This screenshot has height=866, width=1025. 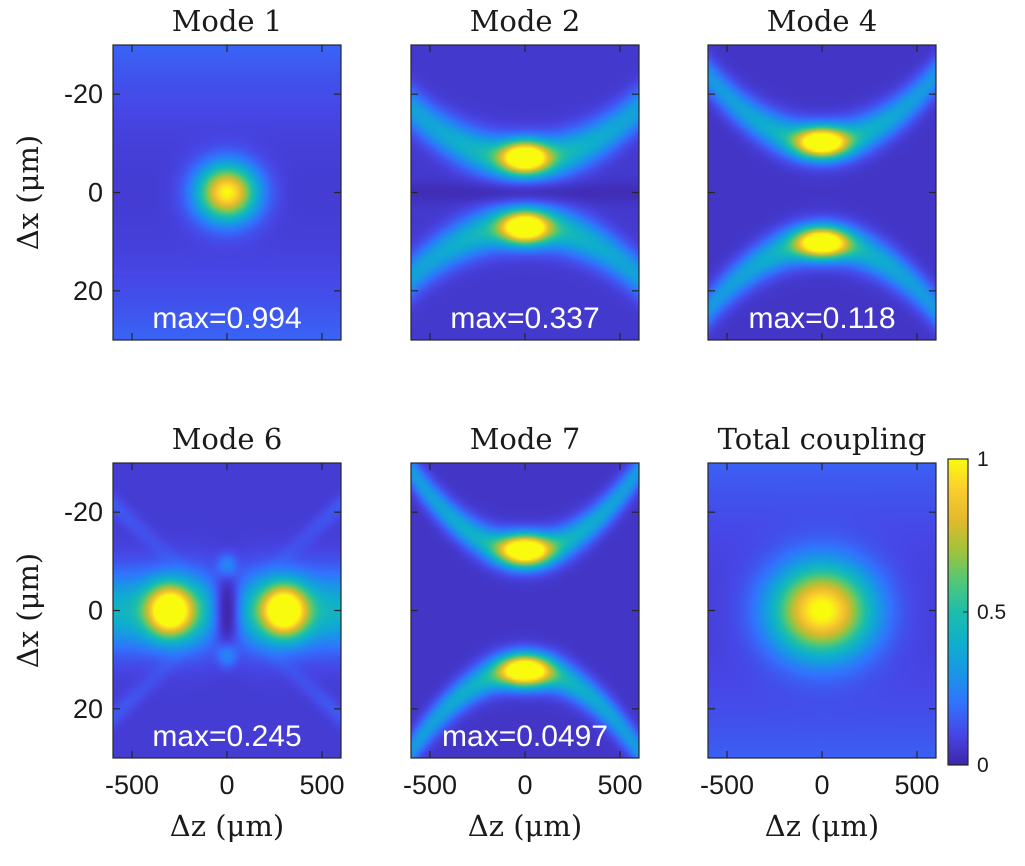 What do you see at coordinates (976, 612) in the screenshot?
I see `colorbar: 10.50` at bounding box center [976, 612].